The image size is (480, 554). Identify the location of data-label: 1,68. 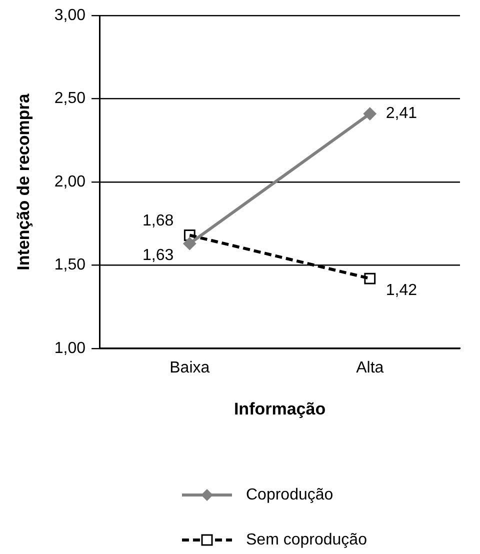
(158, 221).